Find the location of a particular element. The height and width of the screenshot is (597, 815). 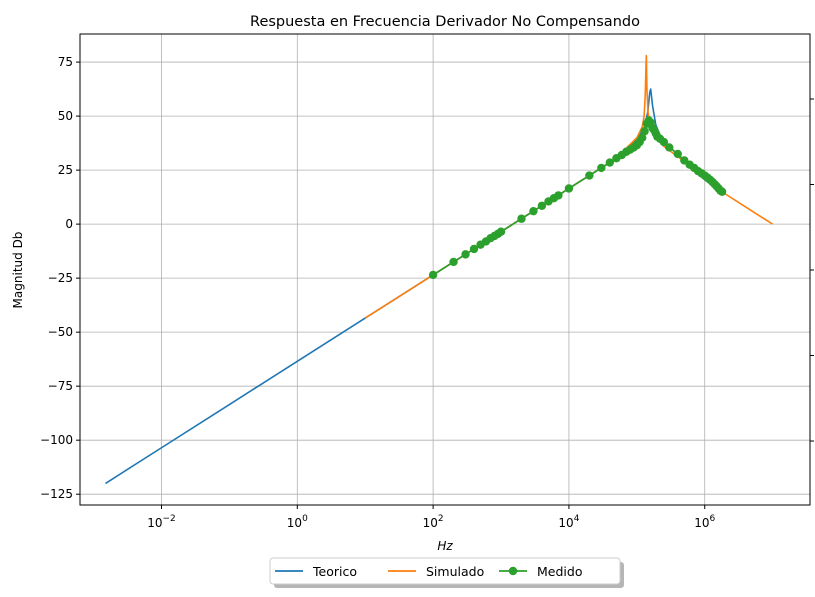

y-tick-label: 0 is located at coordinates (69, 224).